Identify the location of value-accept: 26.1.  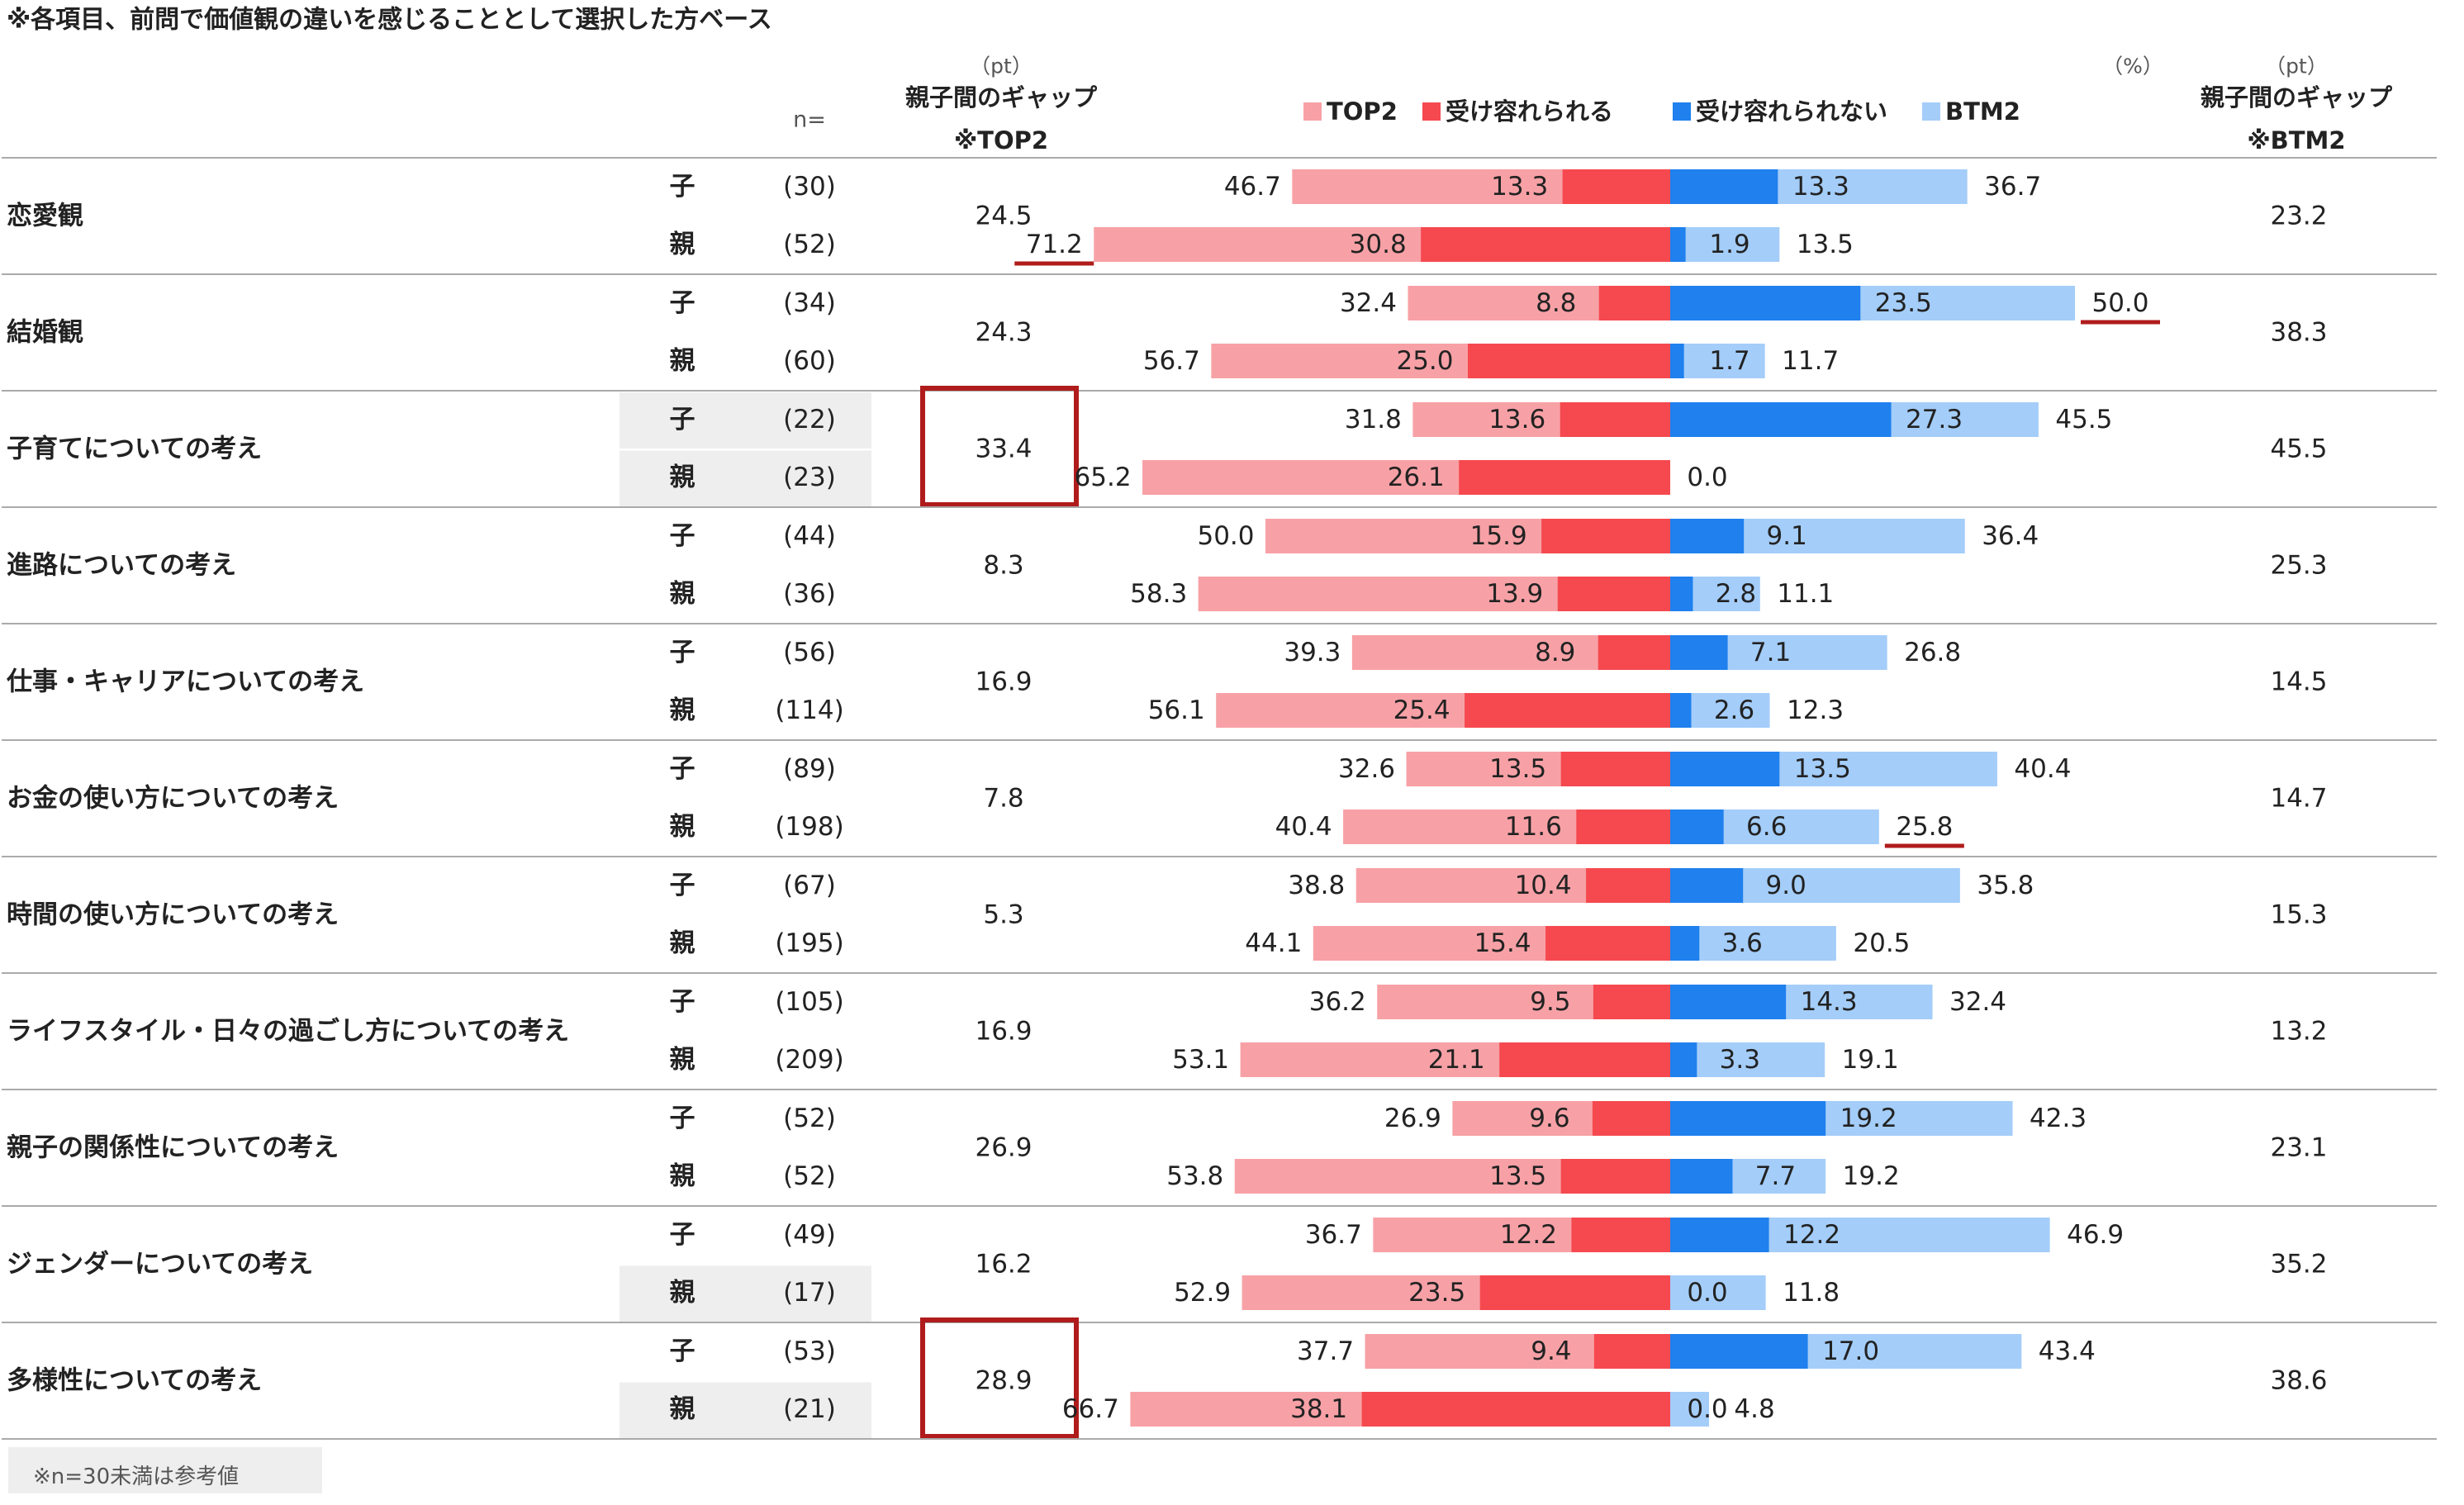
(1416, 477).